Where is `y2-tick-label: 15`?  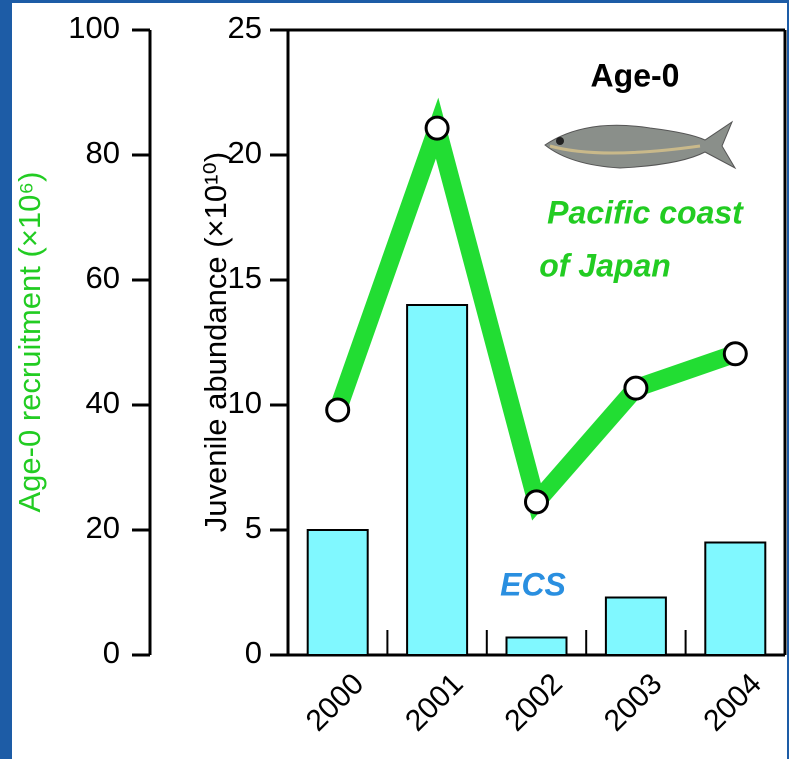 y2-tick-label: 15 is located at coordinates (245, 277).